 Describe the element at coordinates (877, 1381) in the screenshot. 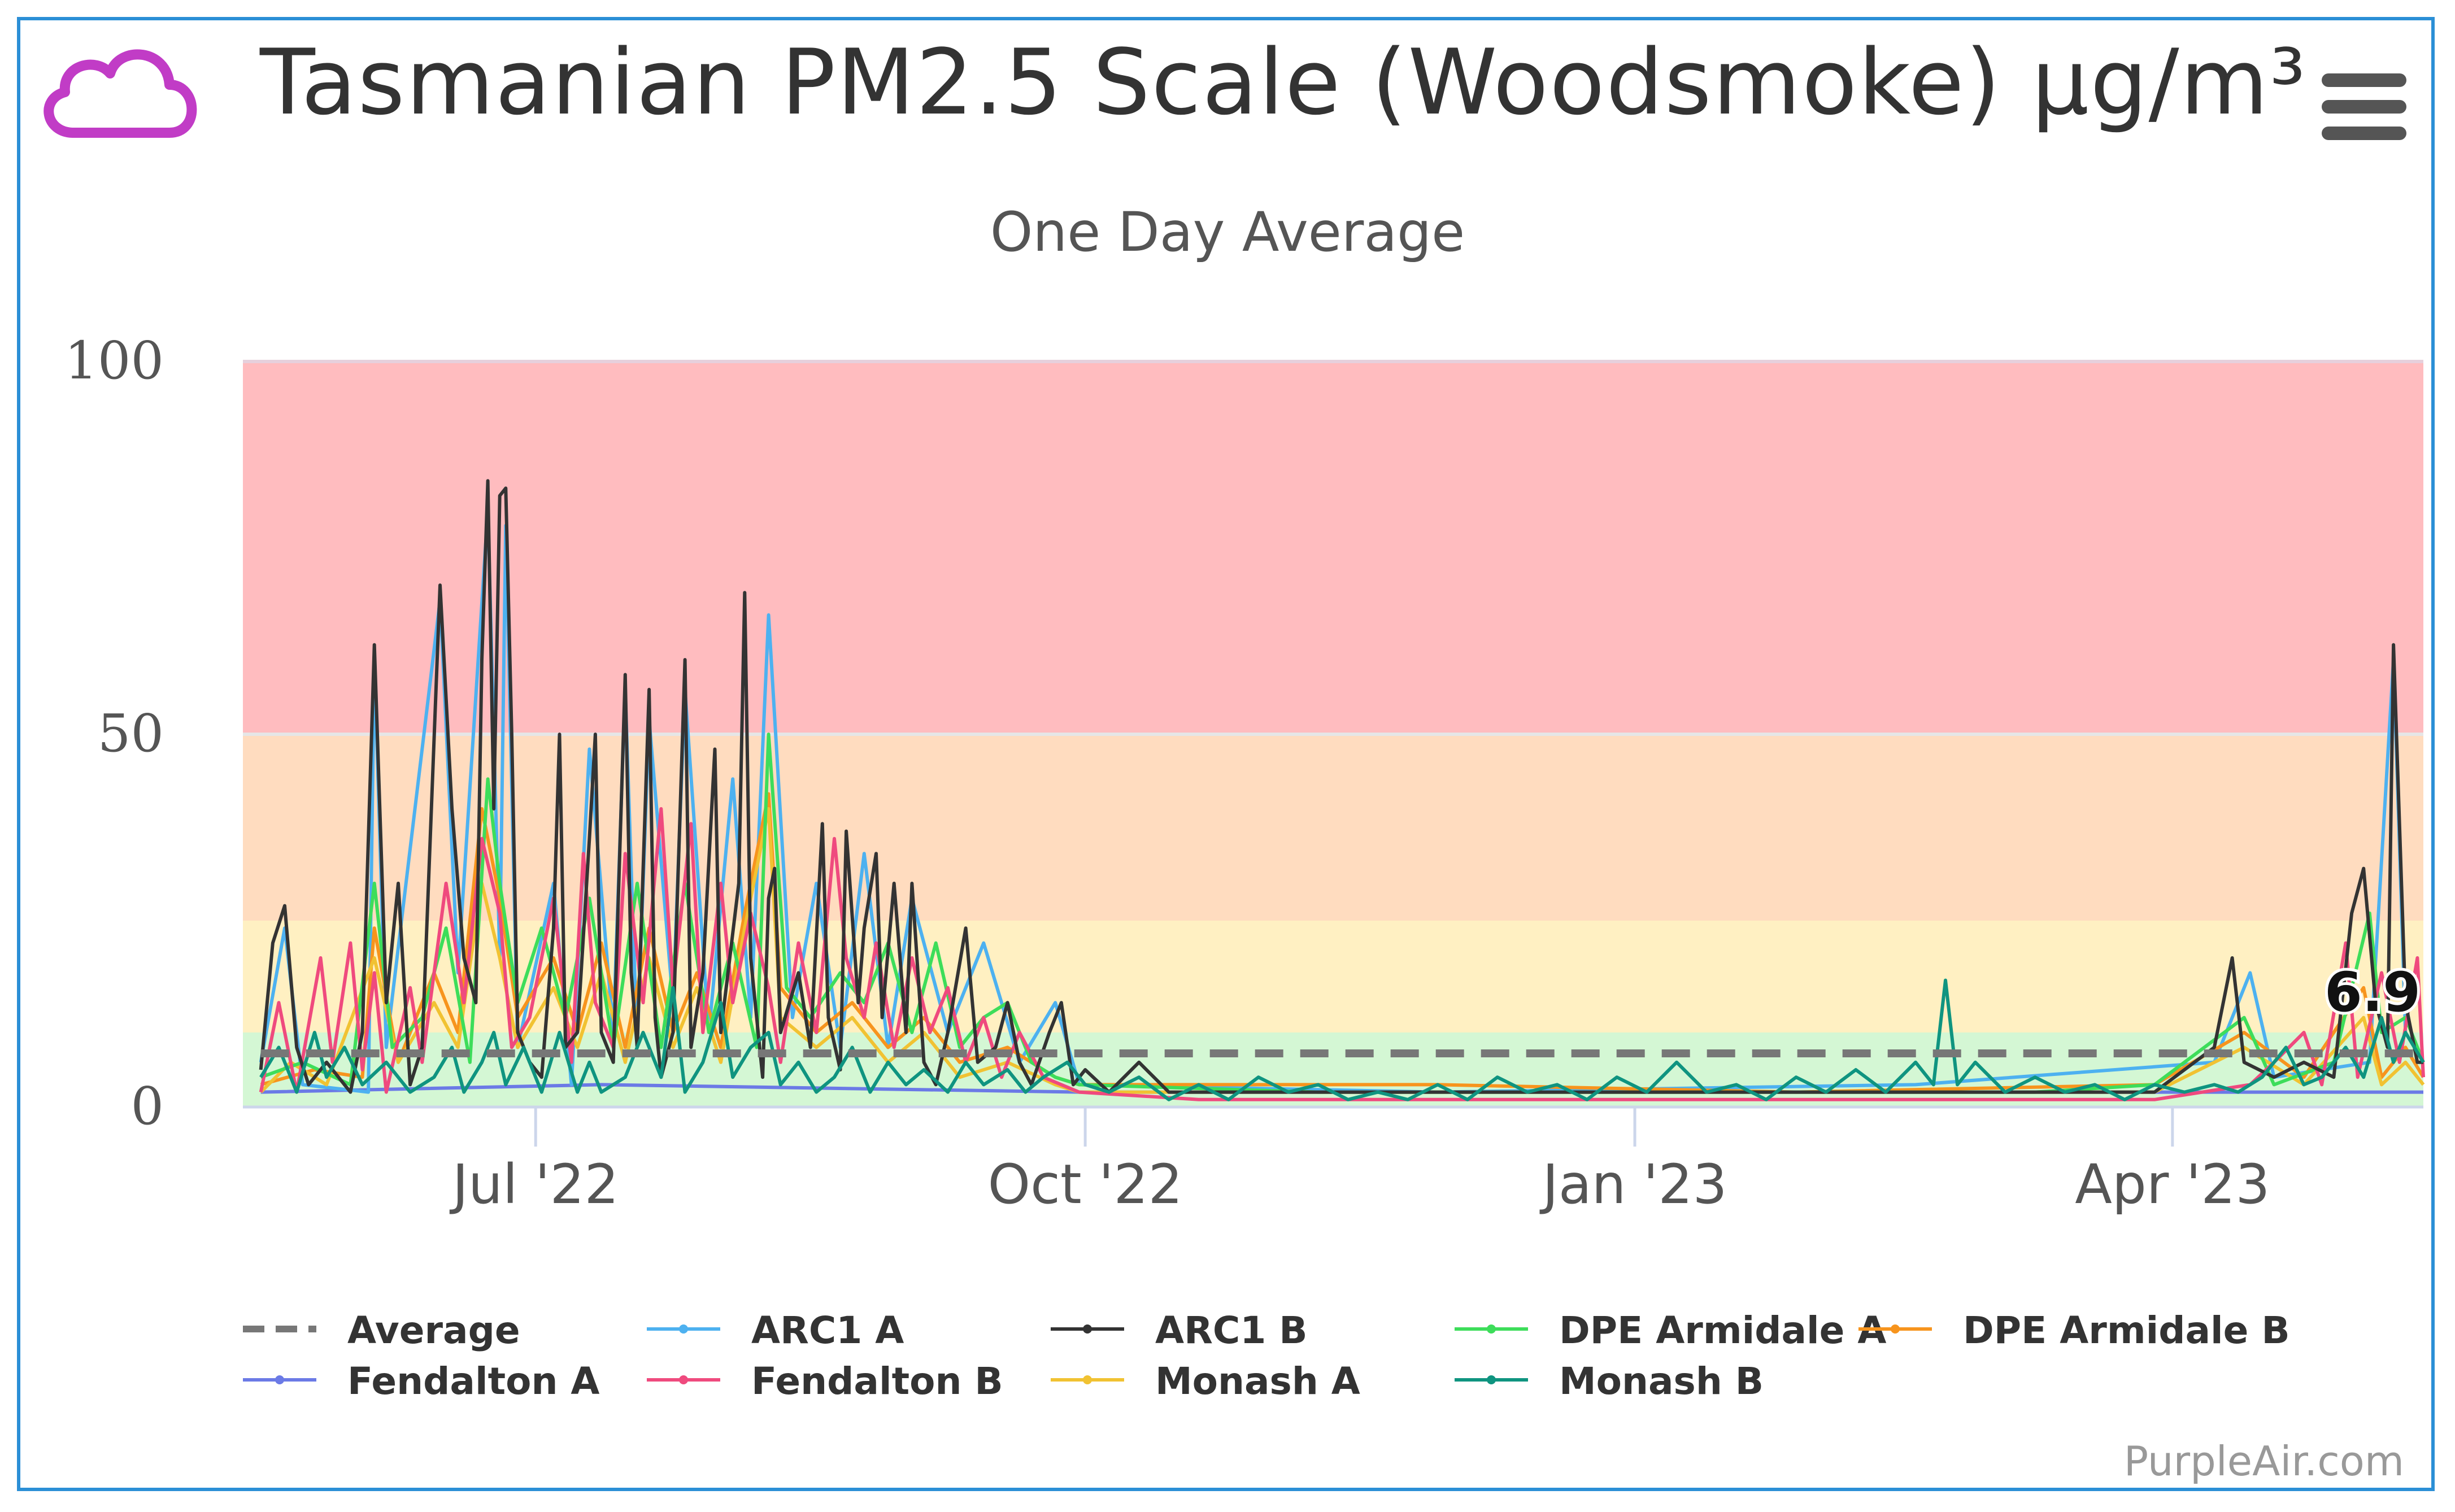

I see `legend-label: Fendalton B` at that location.